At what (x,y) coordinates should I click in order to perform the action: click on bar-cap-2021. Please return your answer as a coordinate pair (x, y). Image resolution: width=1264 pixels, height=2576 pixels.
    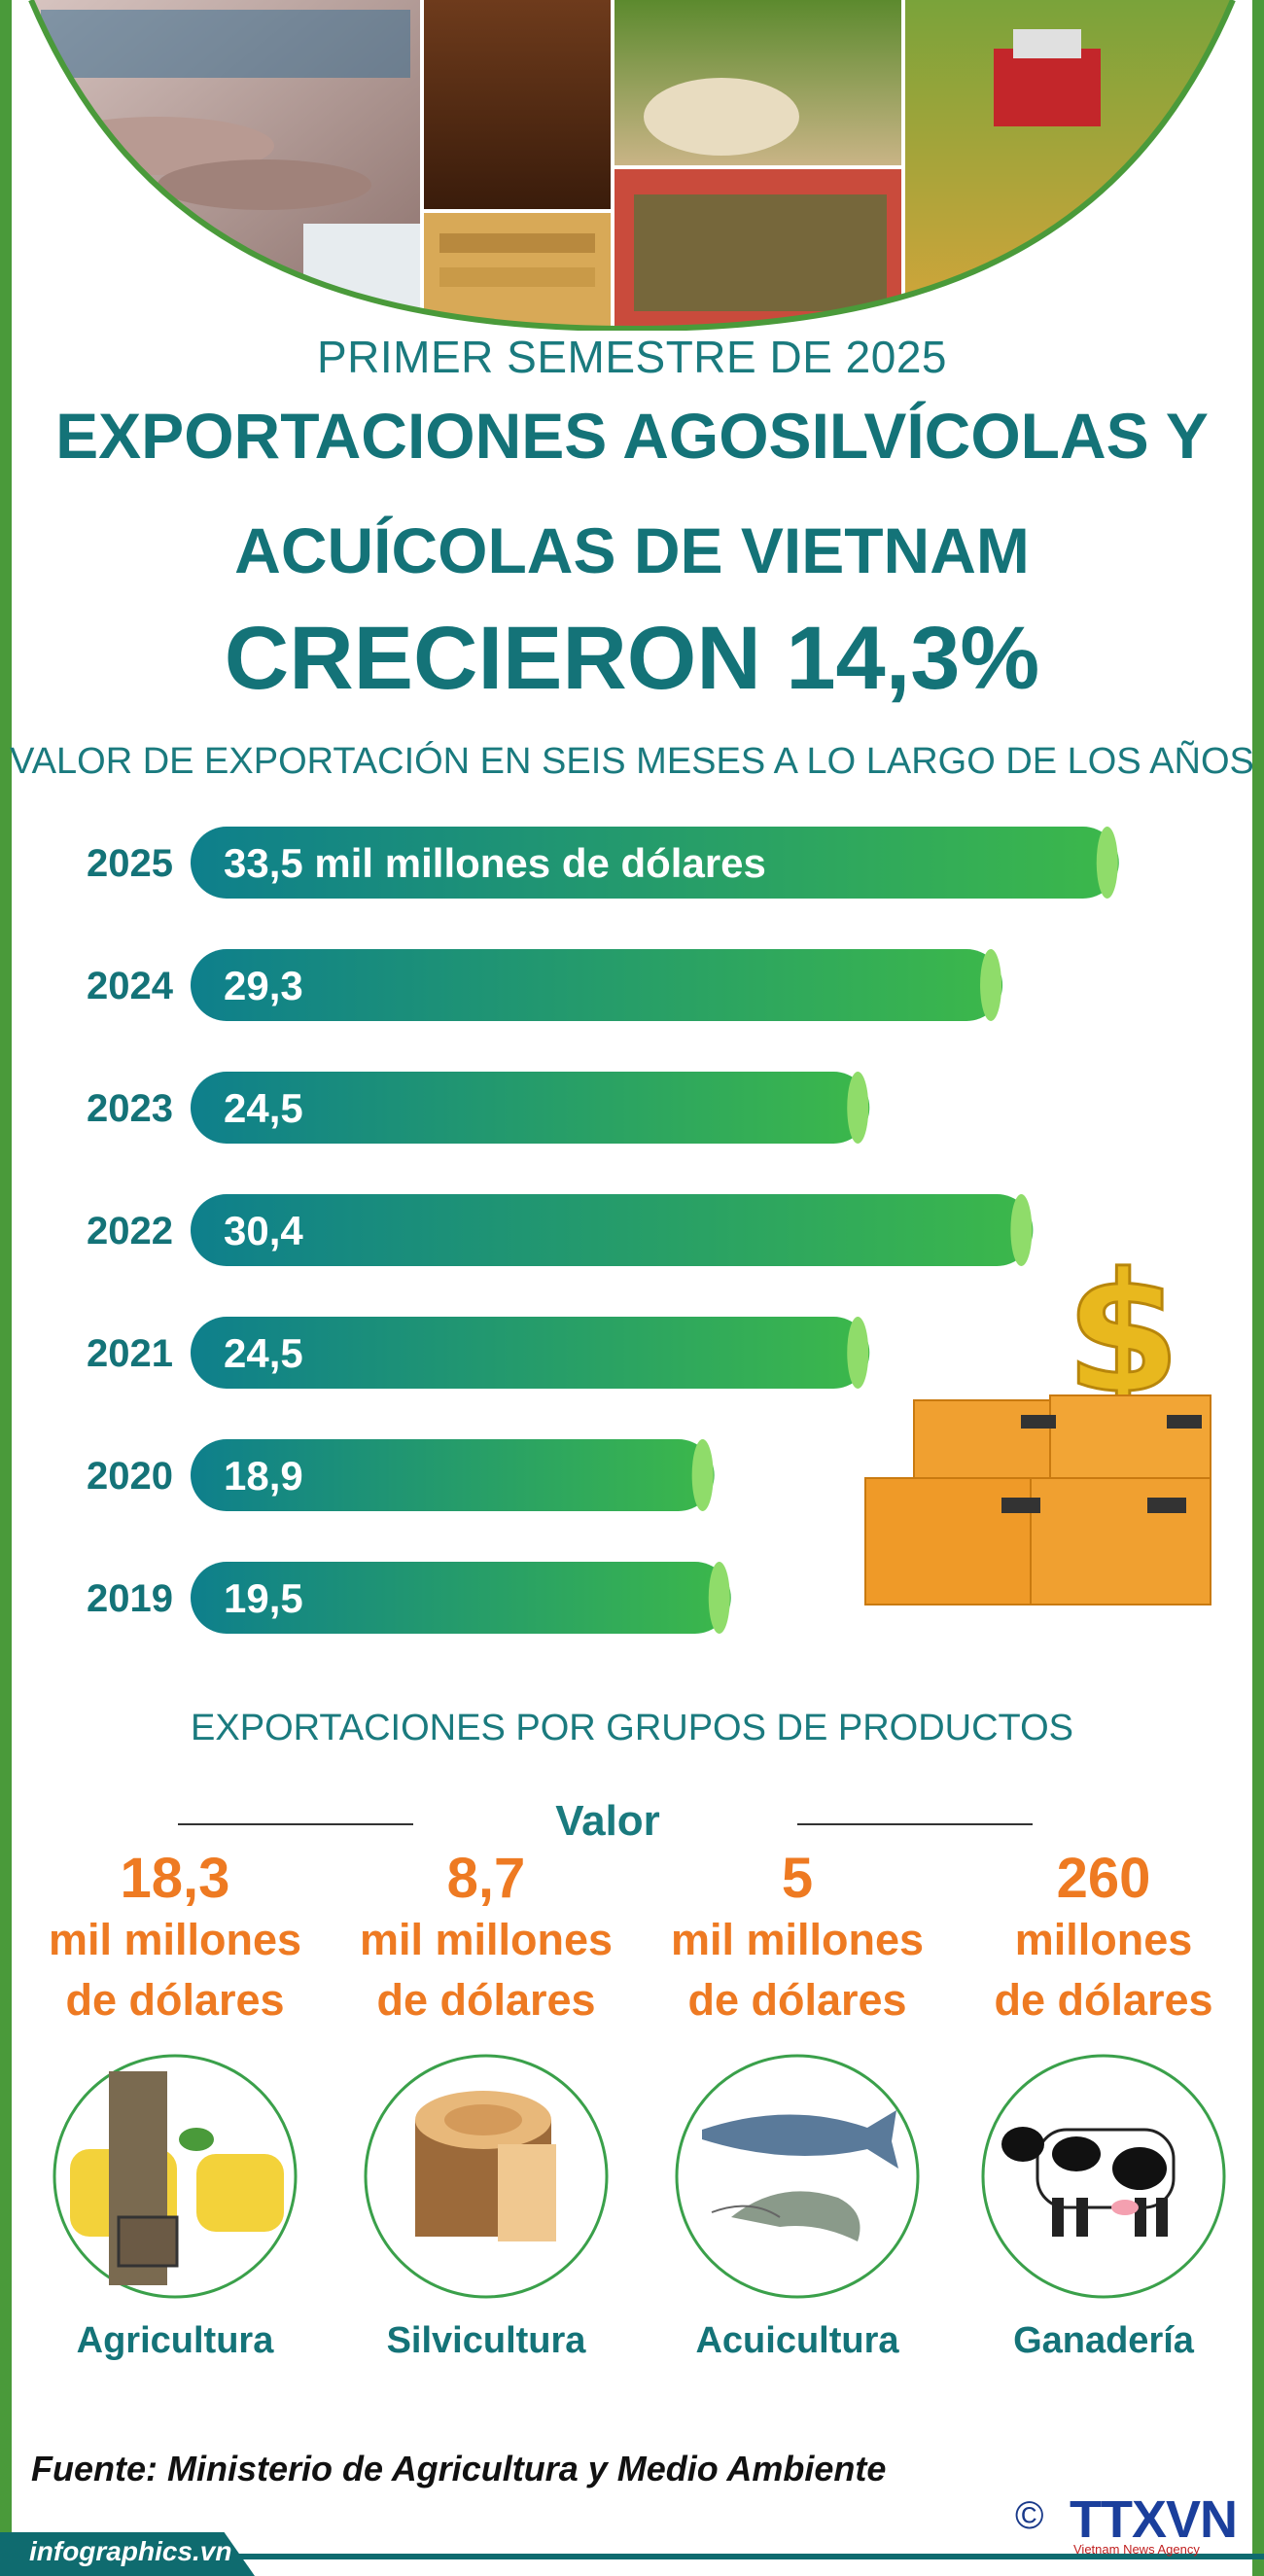
    Looking at the image, I should click on (858, 1353).